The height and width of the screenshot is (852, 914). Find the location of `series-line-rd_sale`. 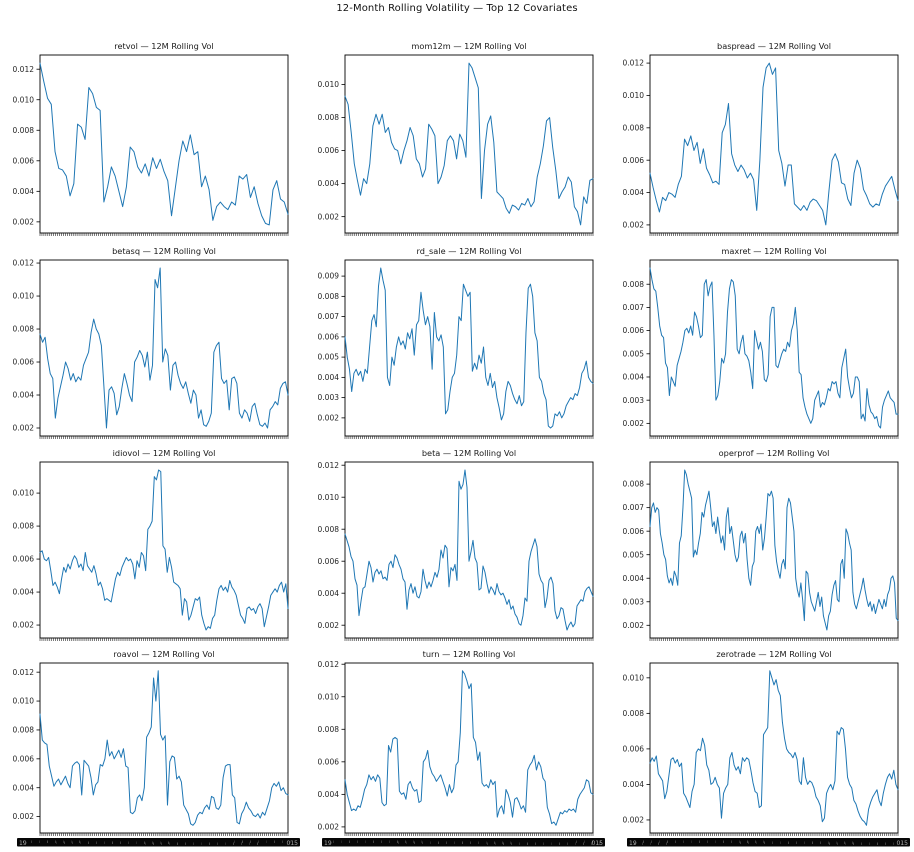

series-line-rd_sale is located at coordinates (469, 348).